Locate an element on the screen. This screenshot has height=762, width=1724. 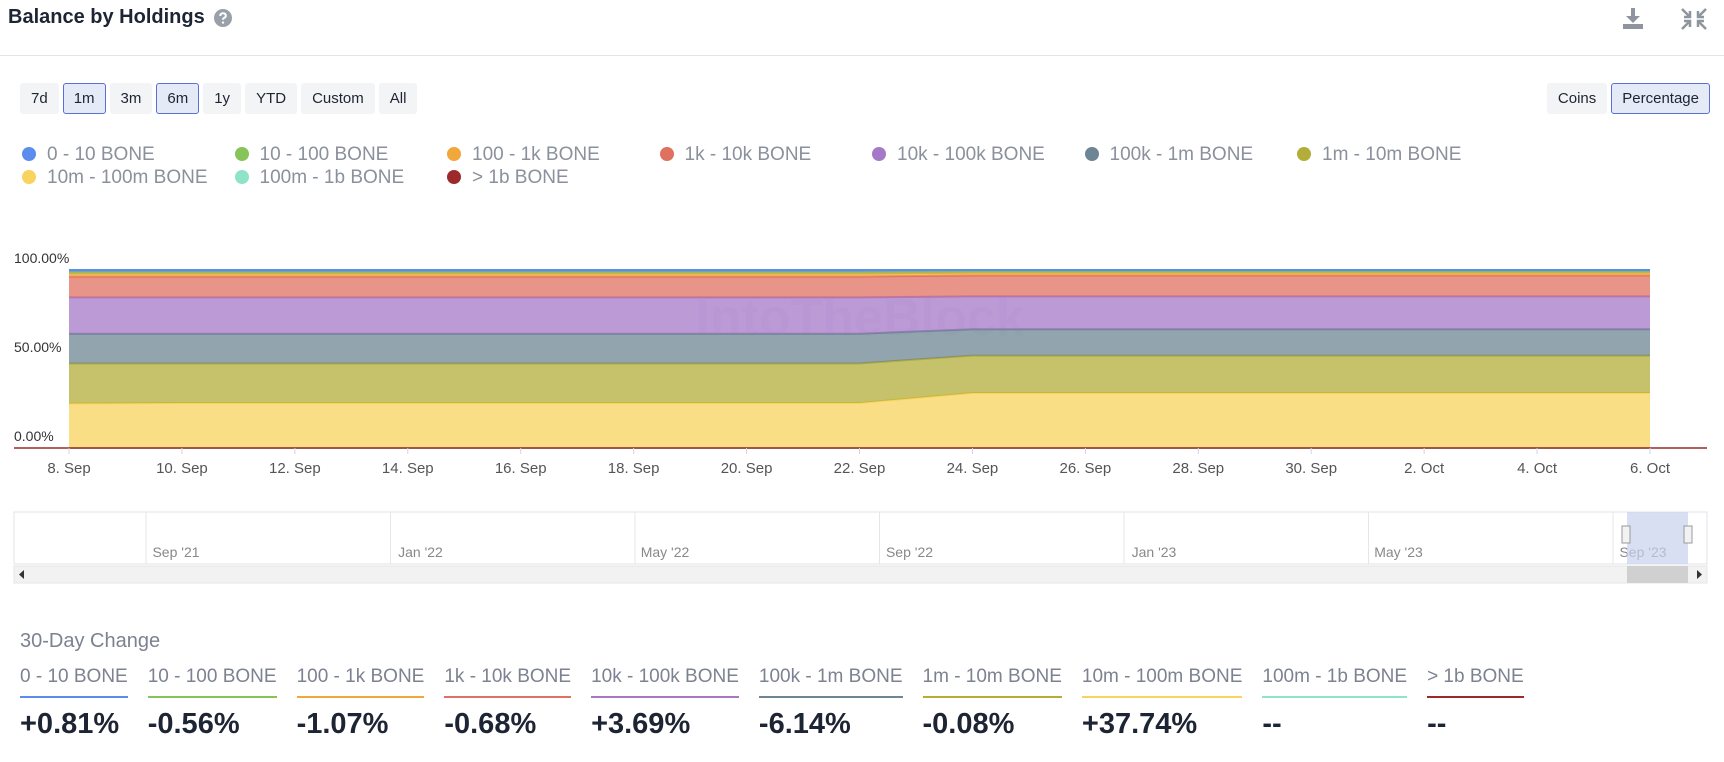
range-button: 1m is located at coordinates (84, 98).